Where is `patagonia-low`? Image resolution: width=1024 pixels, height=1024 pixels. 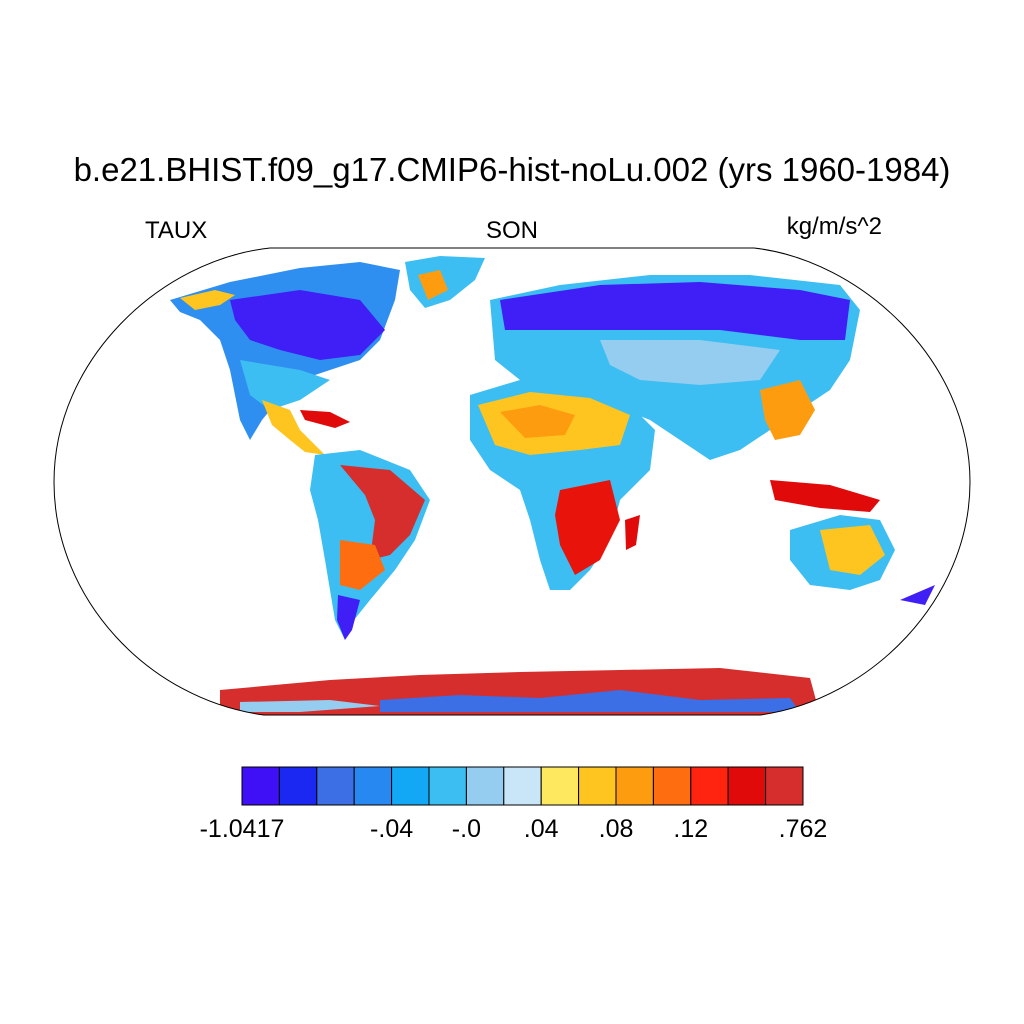
patagonia-low is located at coordinates (348, 617).